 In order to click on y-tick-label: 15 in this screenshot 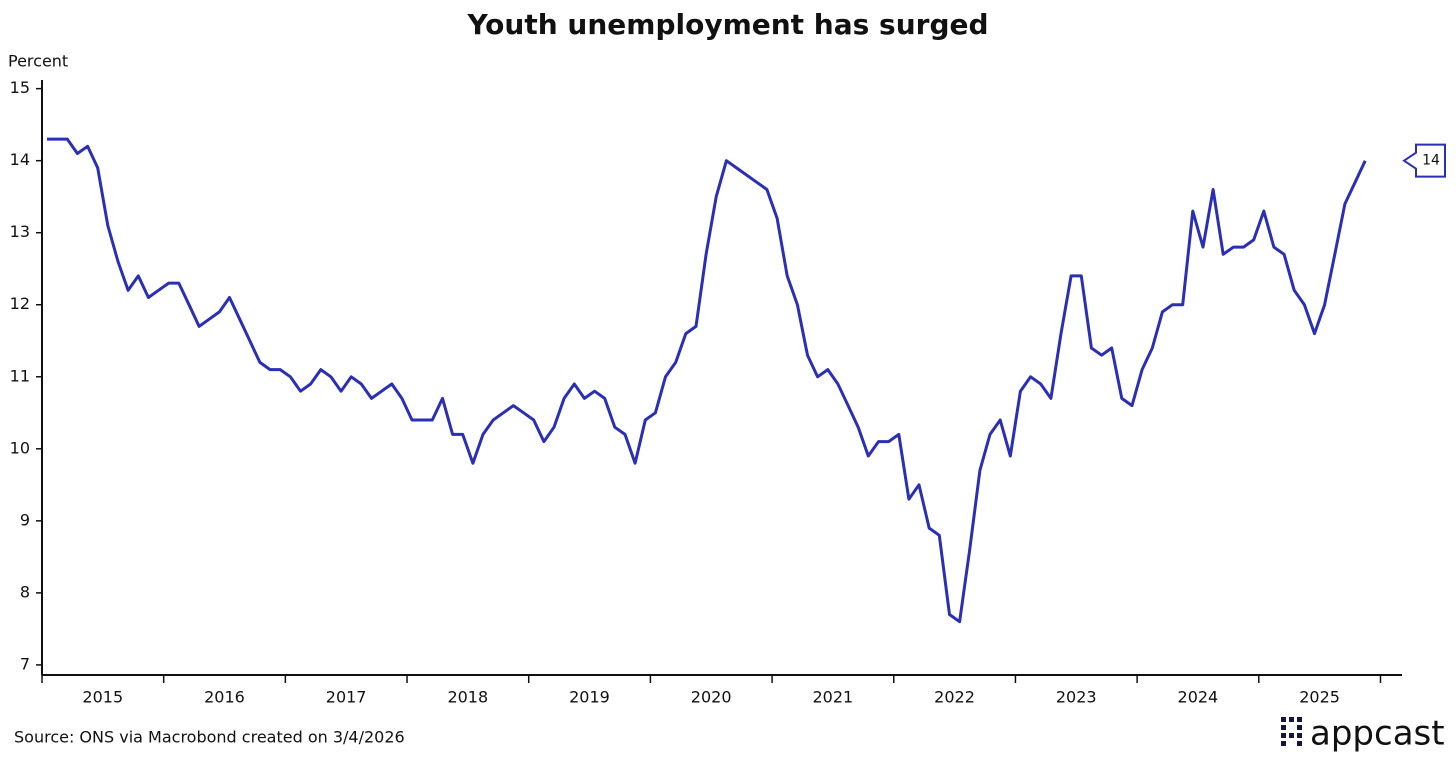, I will do `click(20, 87)`.